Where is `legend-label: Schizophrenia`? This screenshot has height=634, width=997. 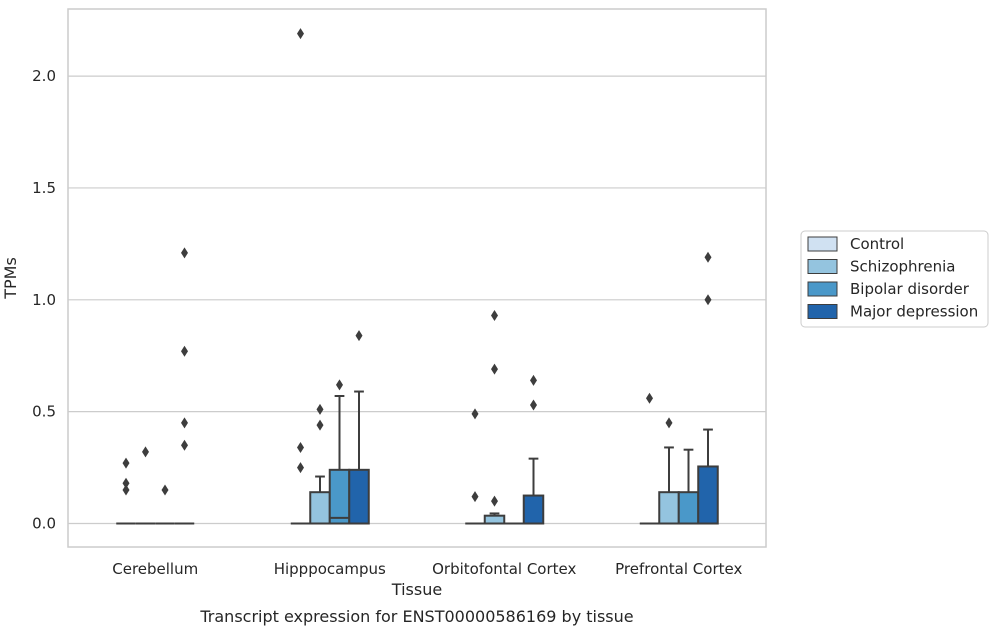
legend-label: Schizophrenia is located at coordinates (902, 267).